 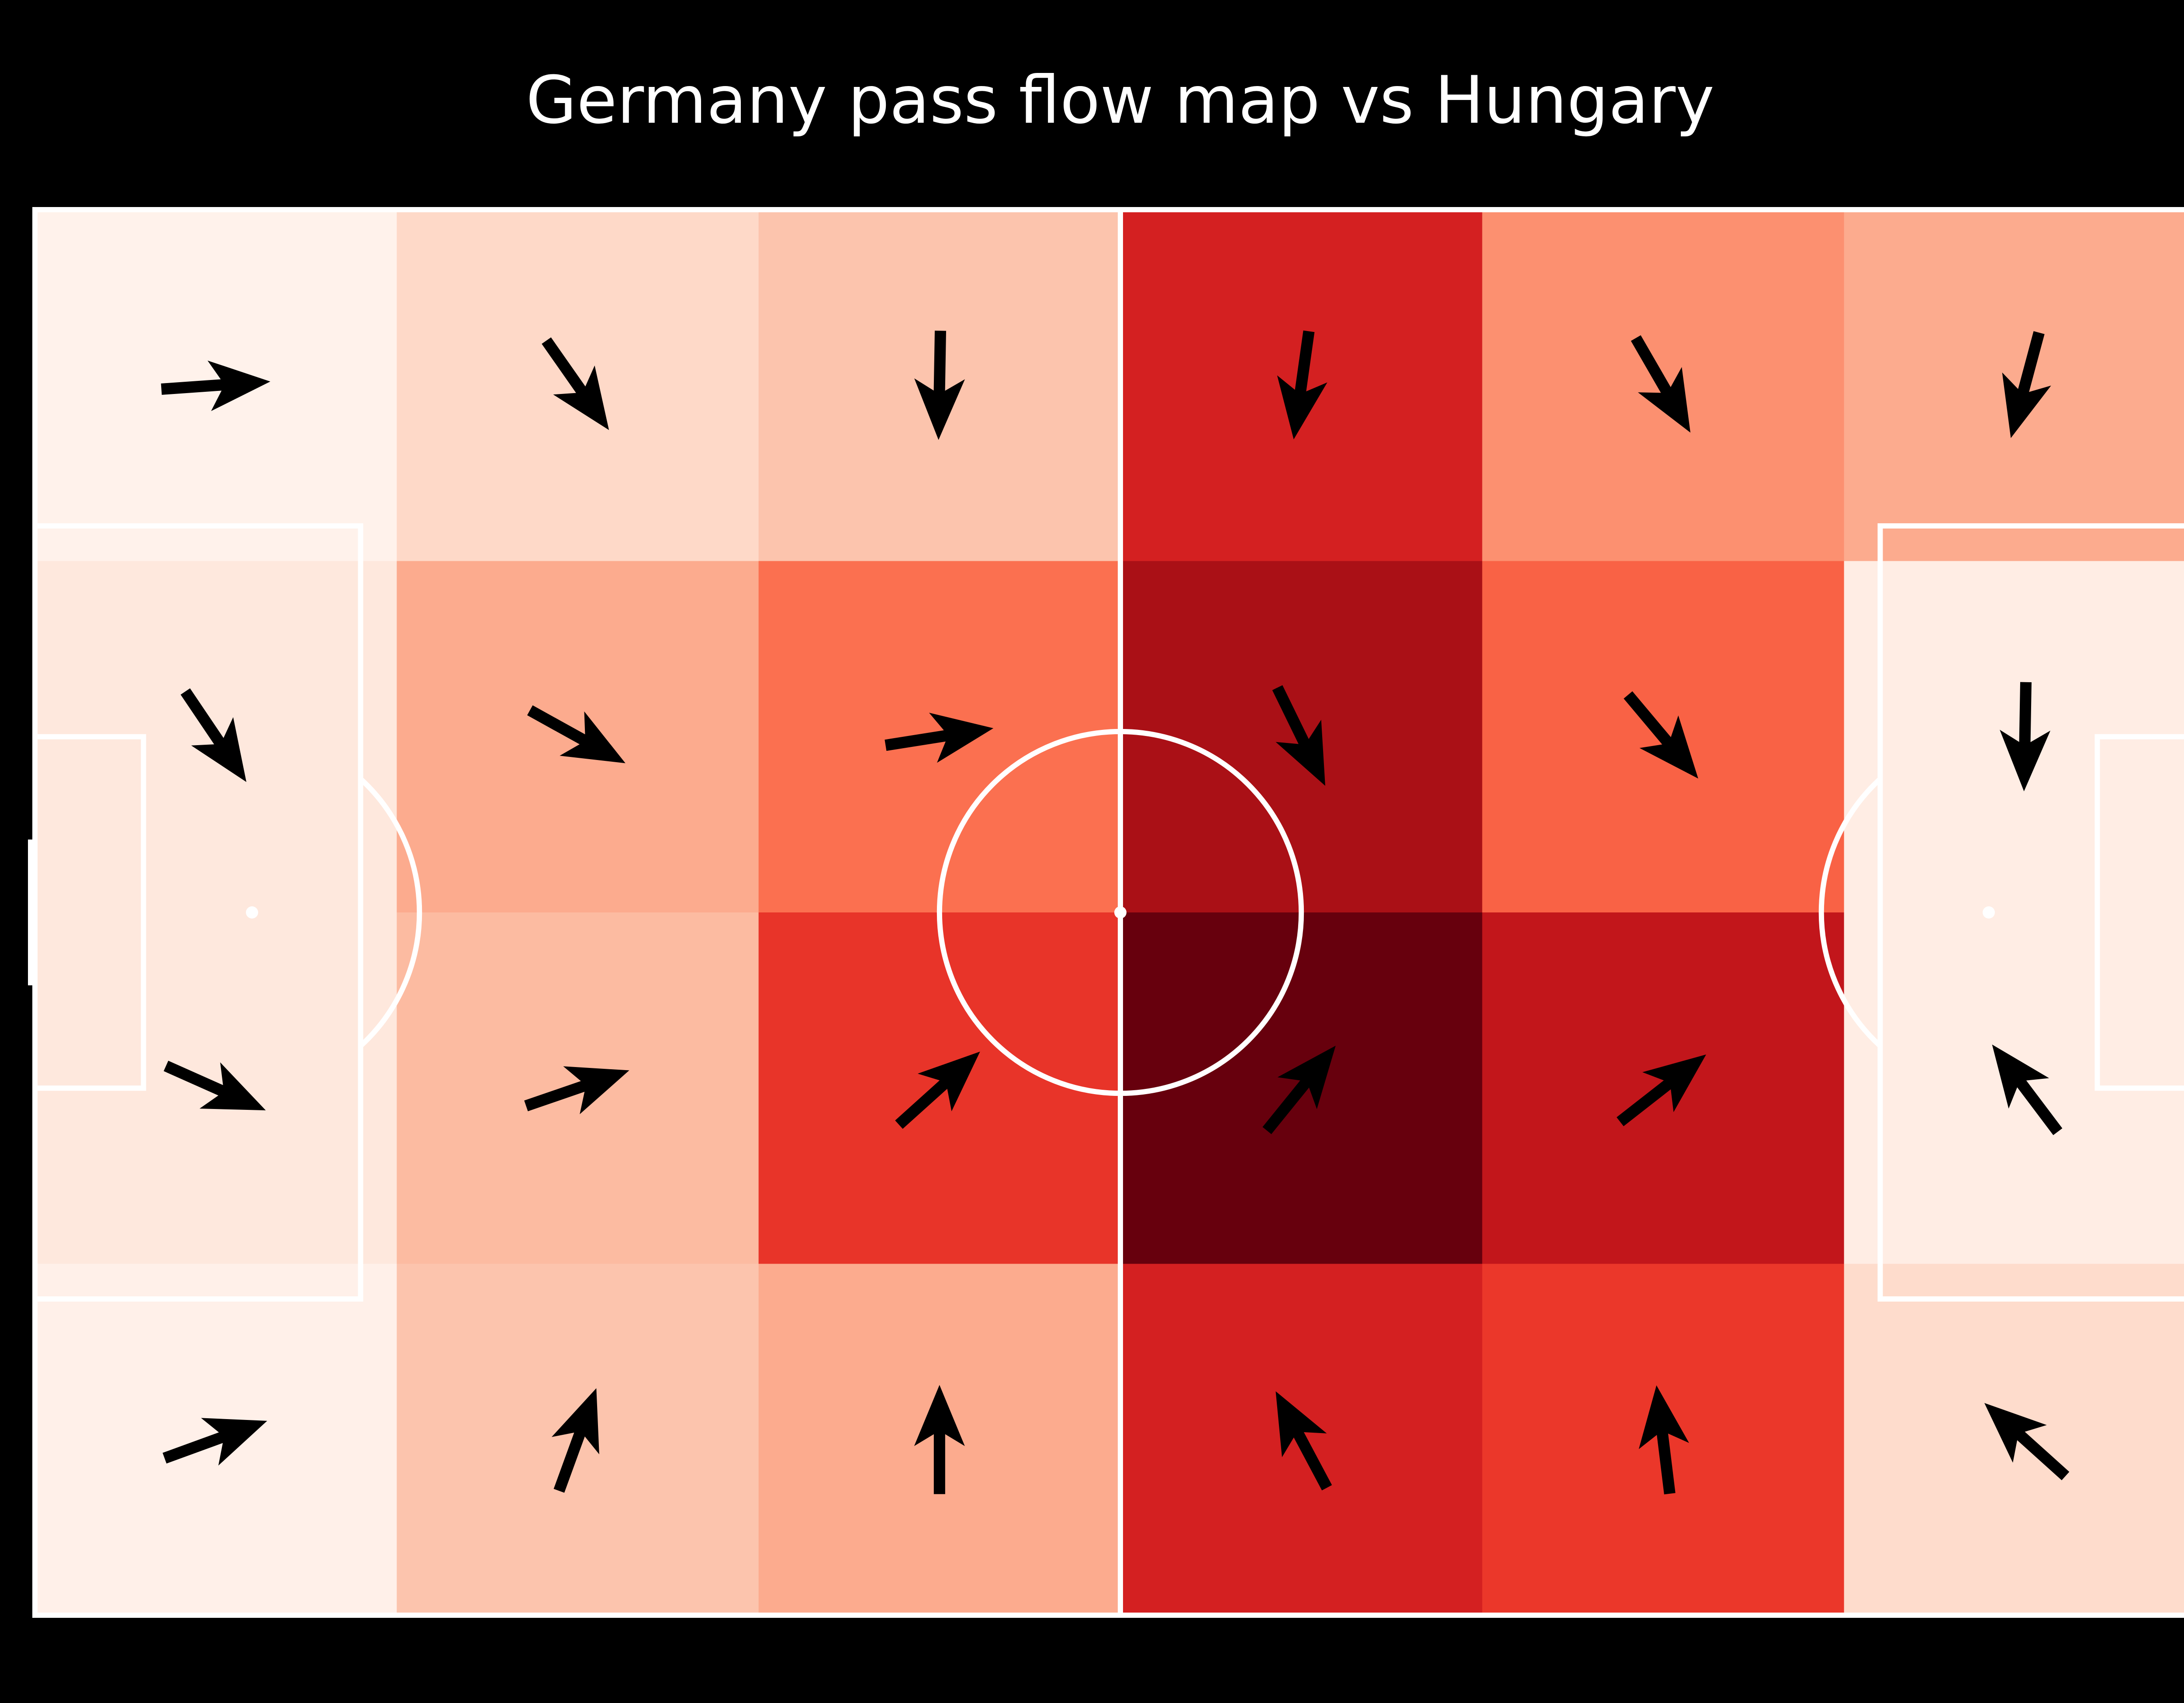 I want to click on left-penalty-spot, so click(x=252, y=913).